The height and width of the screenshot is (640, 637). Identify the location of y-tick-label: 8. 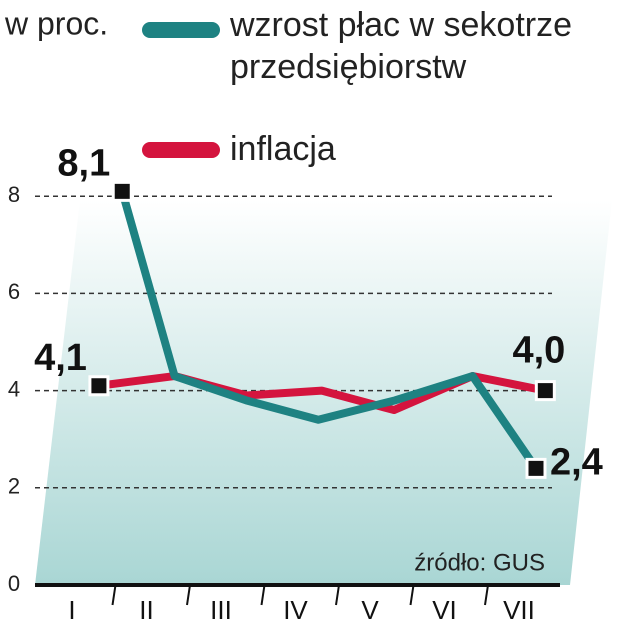
(14, 194).